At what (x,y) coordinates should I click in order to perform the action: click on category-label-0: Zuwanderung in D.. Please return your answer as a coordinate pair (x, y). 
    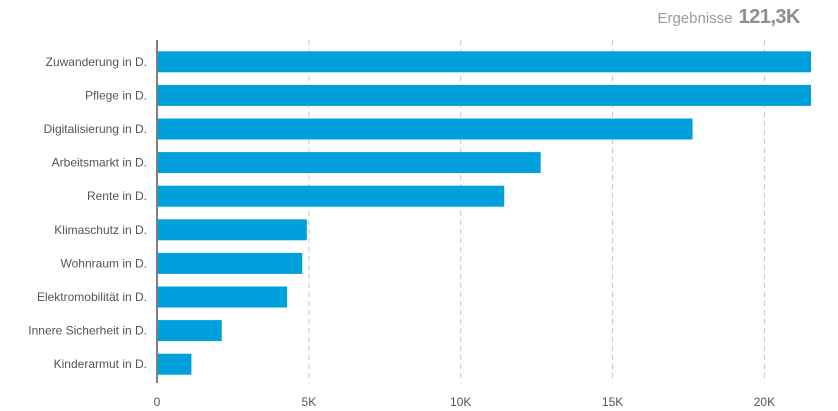
    Looking at the image, I should click on (96, 62).